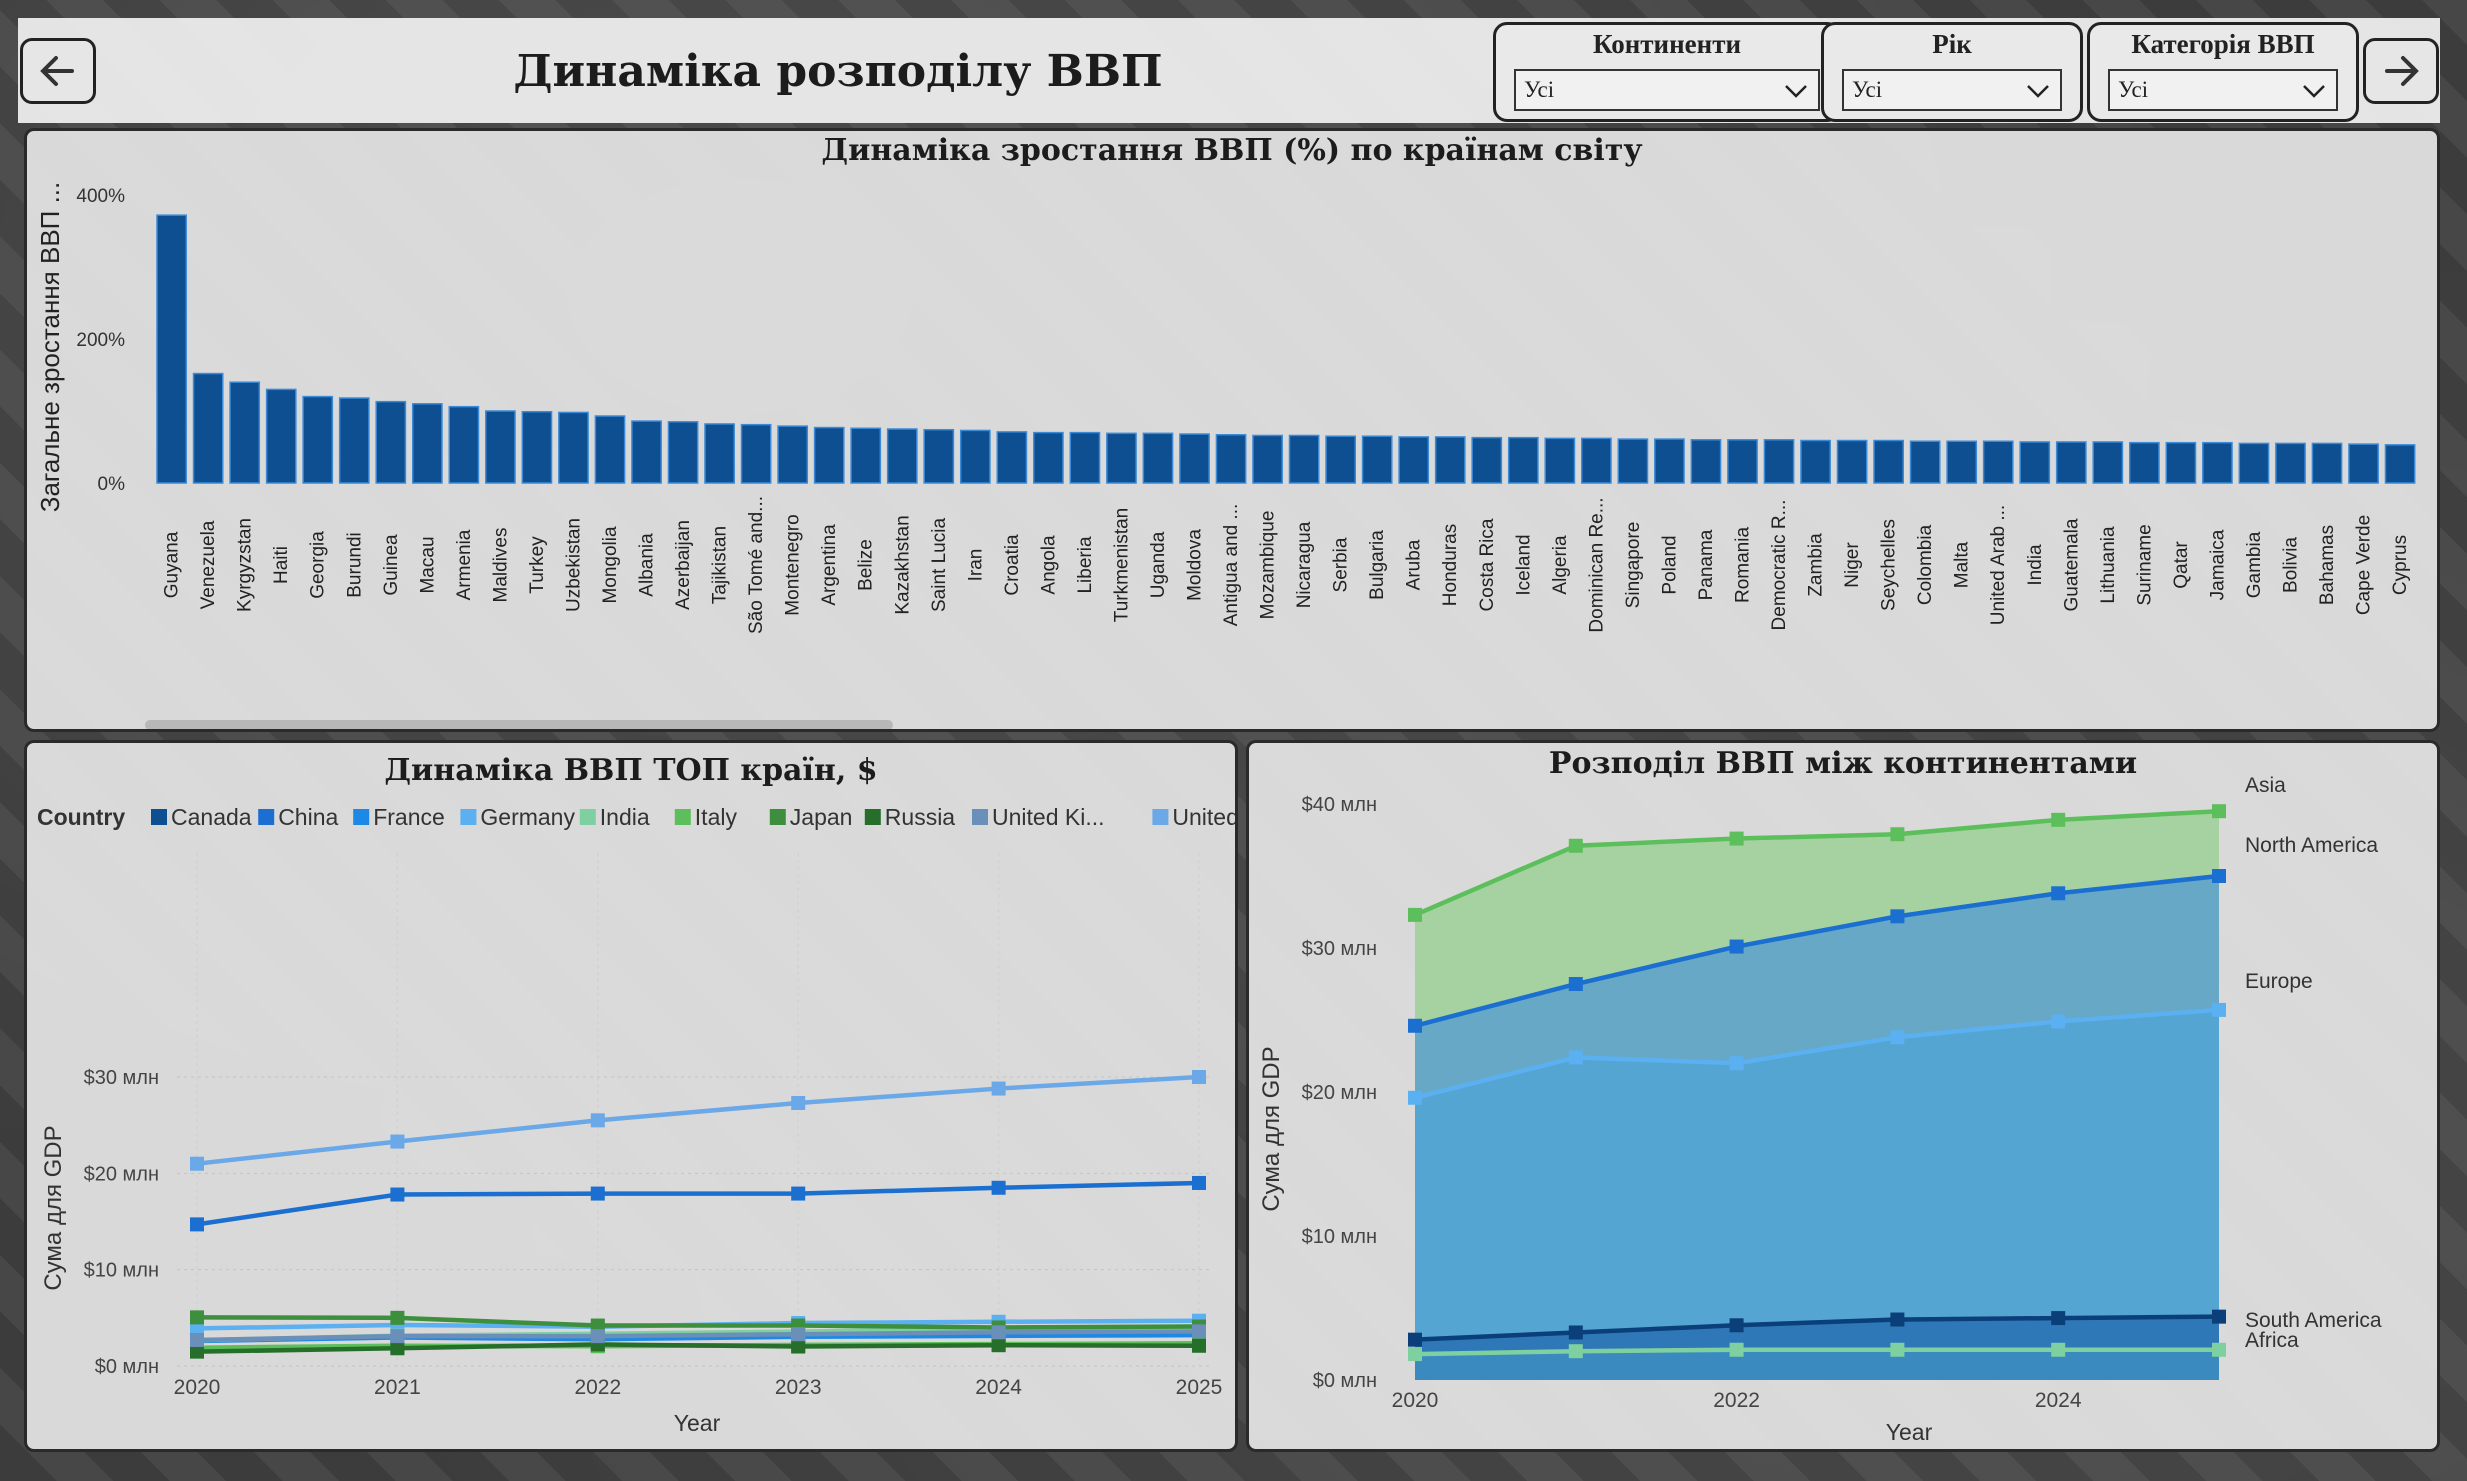  I want to click on x-tick-label: Saint Lucia, so click(939, 565).